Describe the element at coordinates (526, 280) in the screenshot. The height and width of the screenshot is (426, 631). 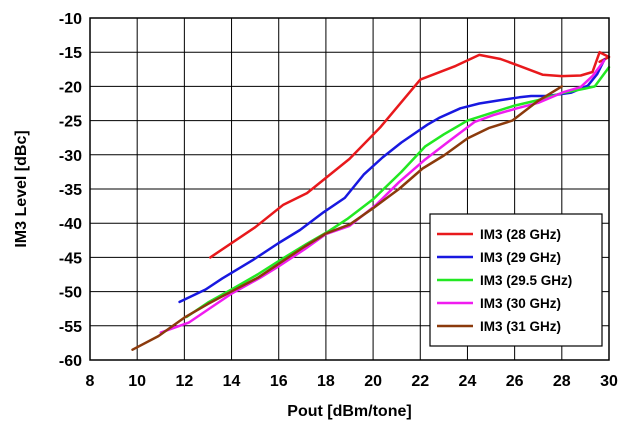
I see `legend-label: IM3 (29.5 GHz)` at that location.